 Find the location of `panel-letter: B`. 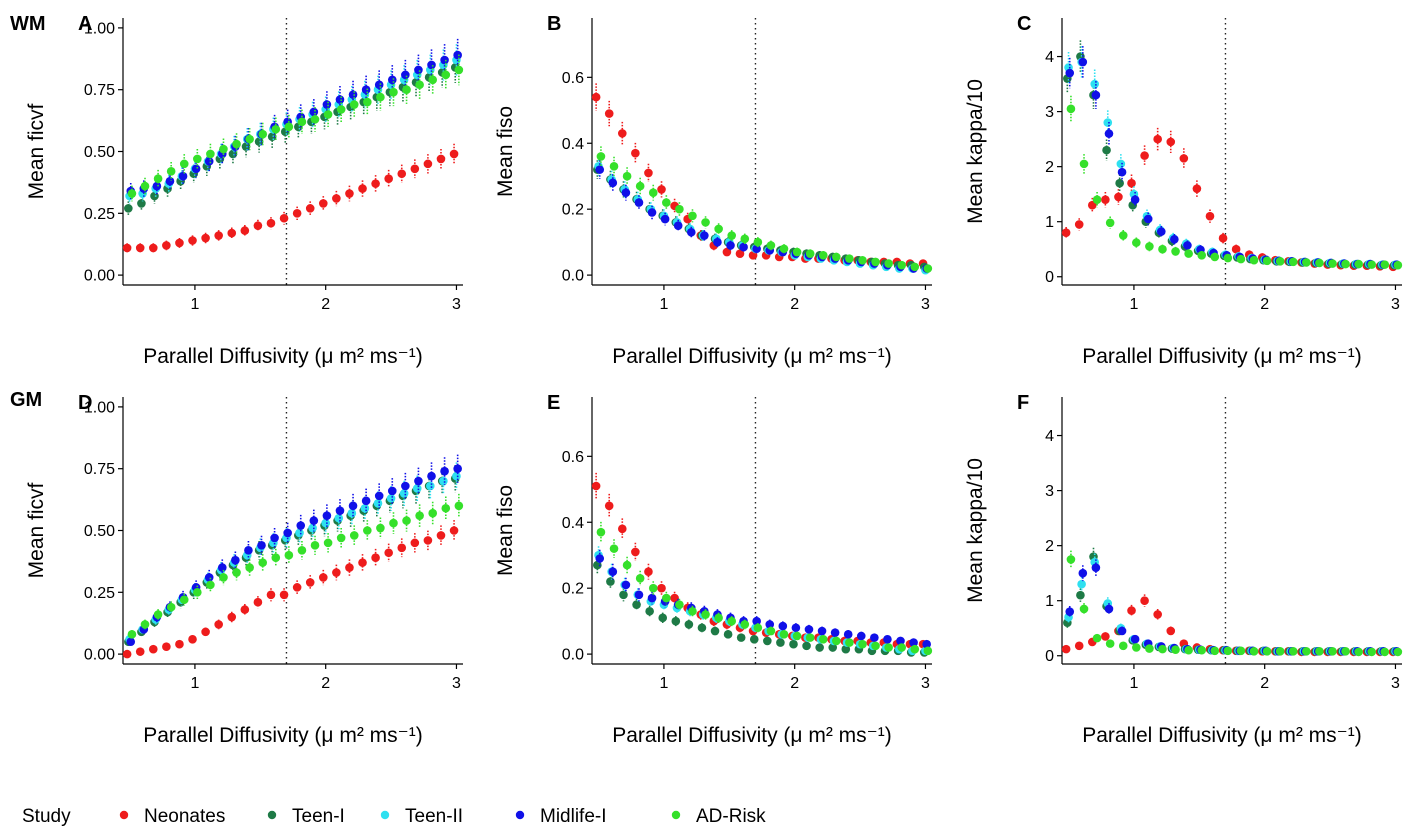

panel-letter: B is located at coordinates (554, 24).